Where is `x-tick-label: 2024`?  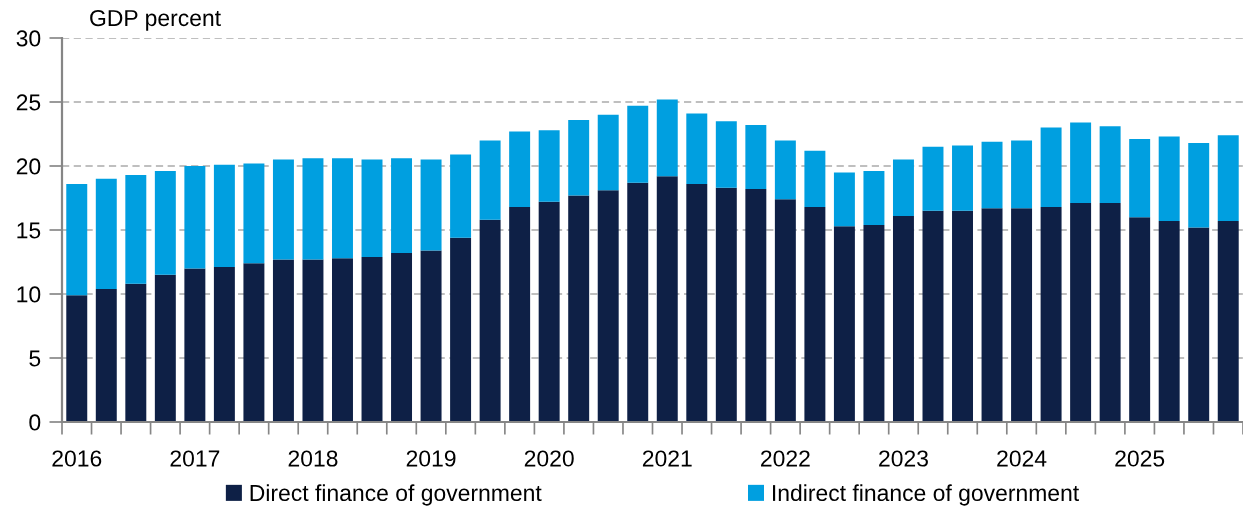 x-tick-label: 2024 is located at coordinates (1022, 458).